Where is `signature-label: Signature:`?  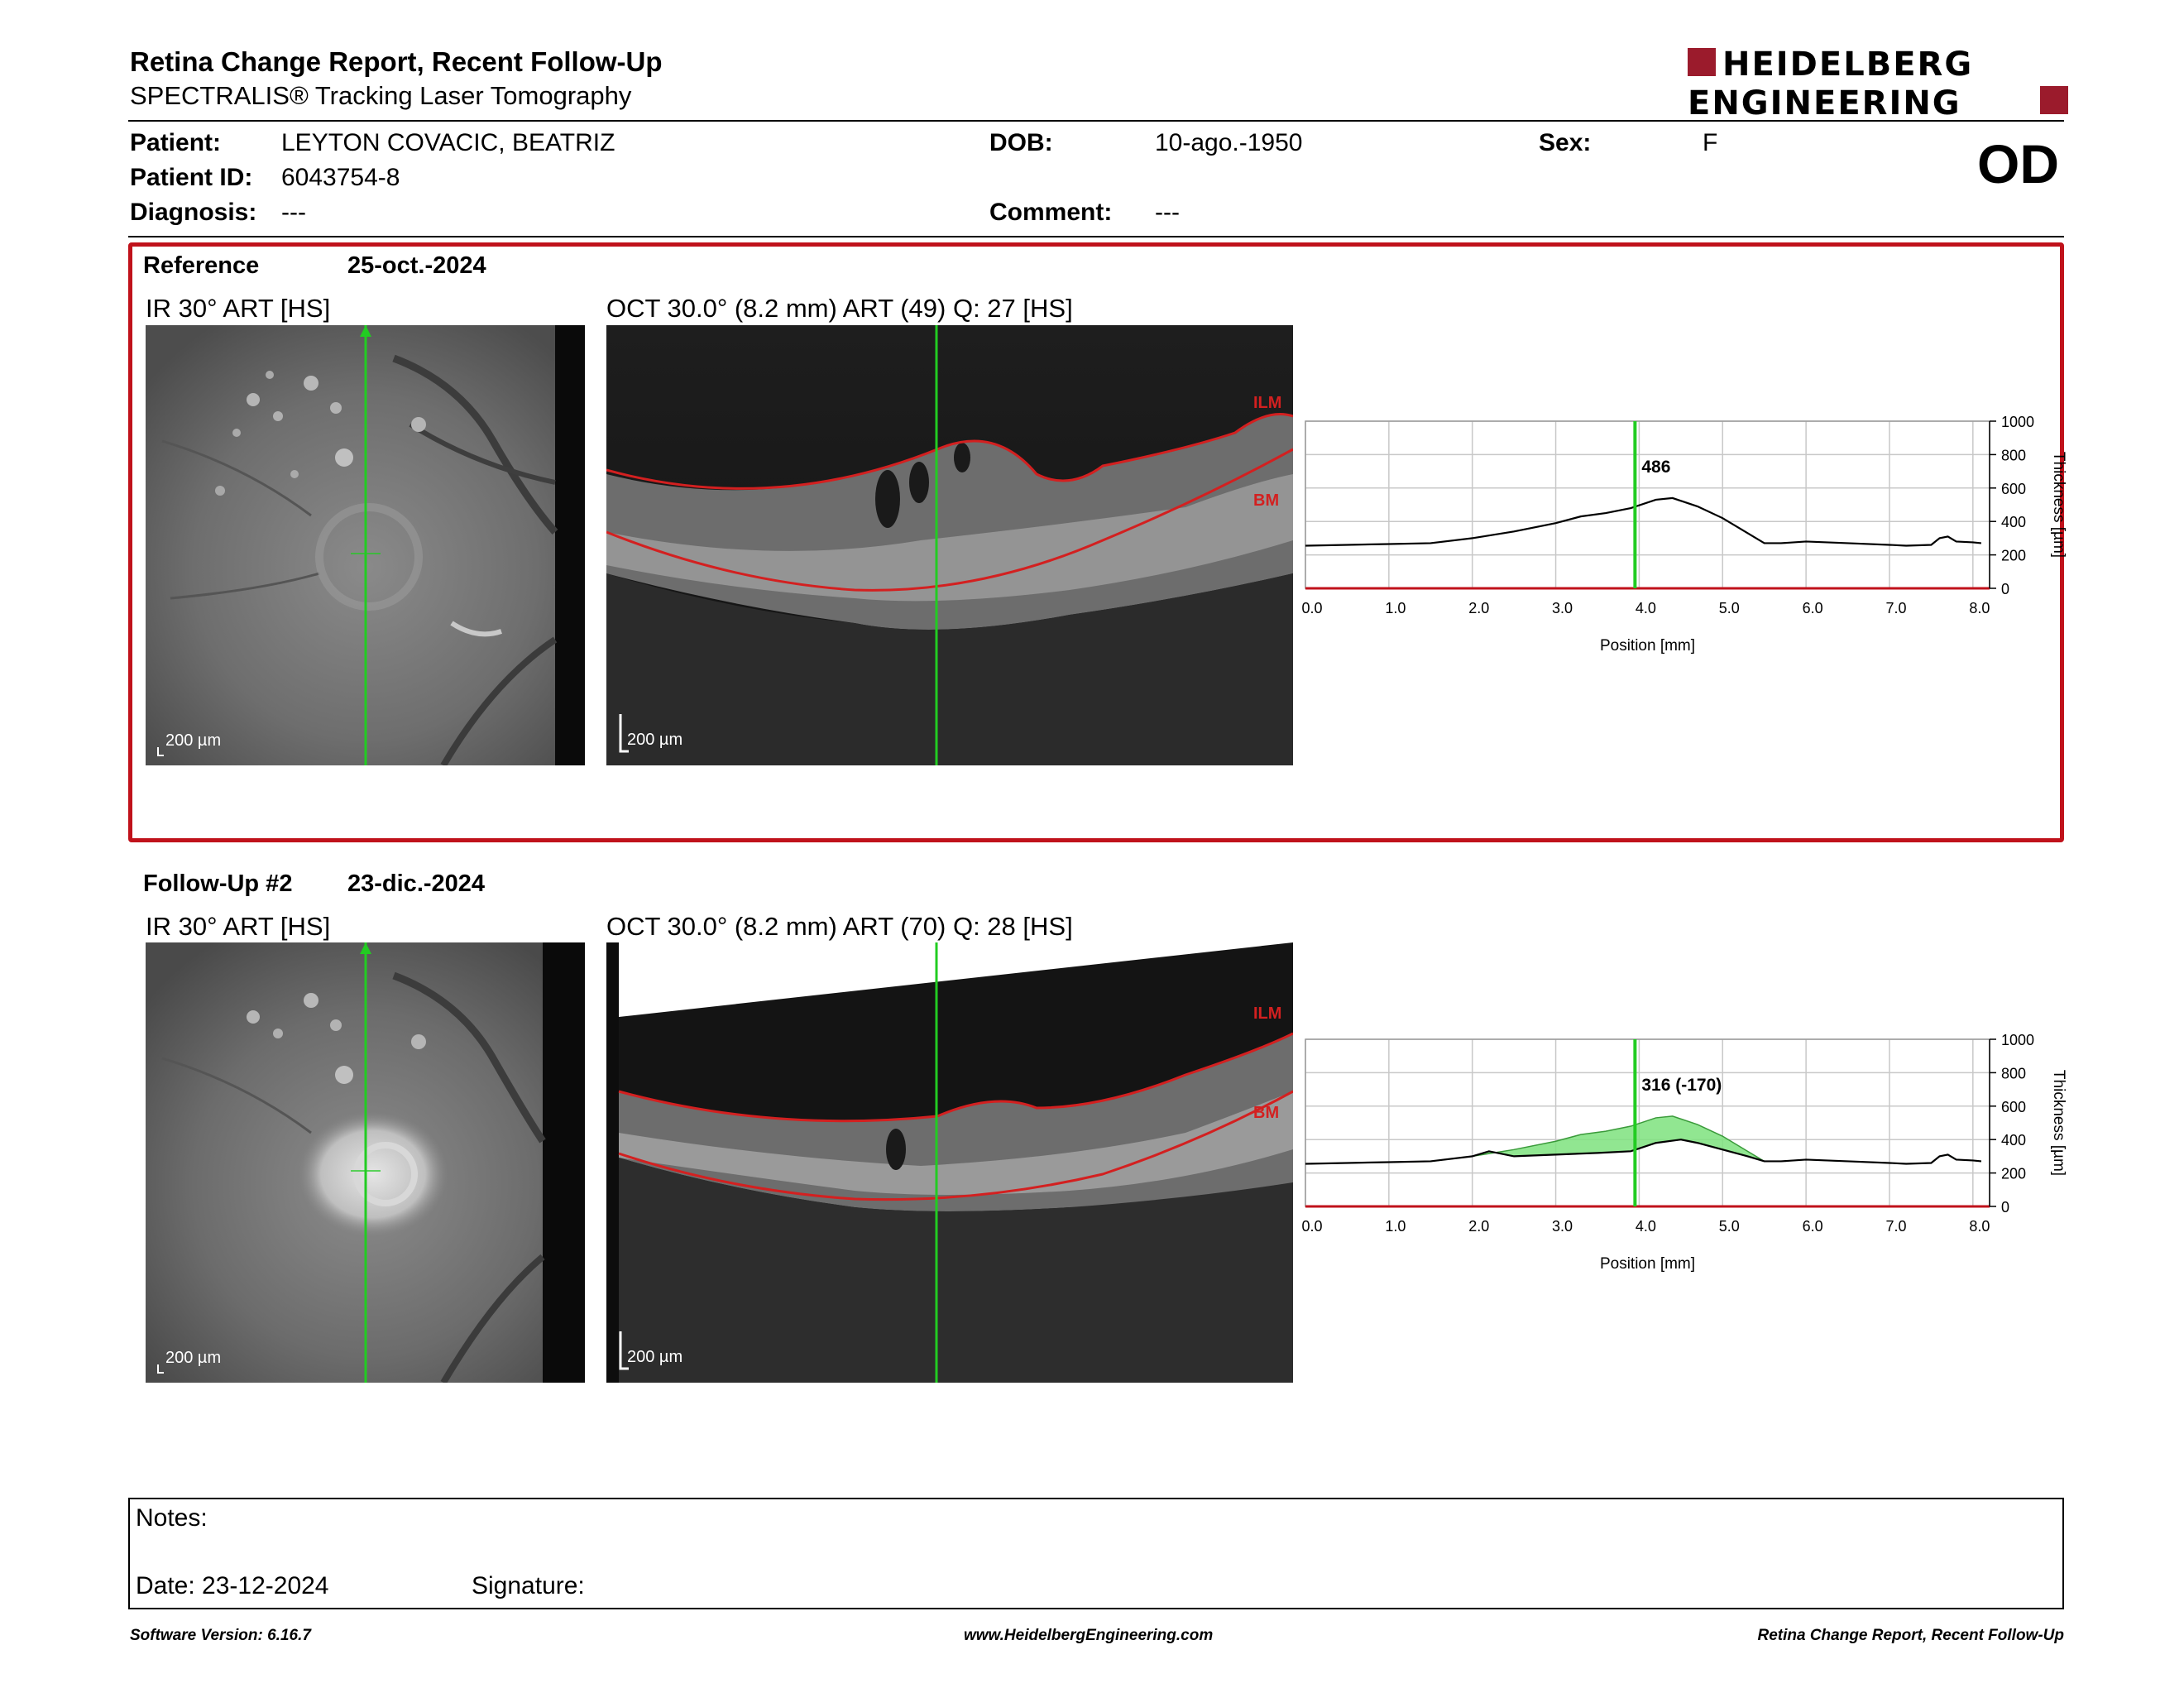
signature-label: Signature: is located at coordinates (528, 1585).